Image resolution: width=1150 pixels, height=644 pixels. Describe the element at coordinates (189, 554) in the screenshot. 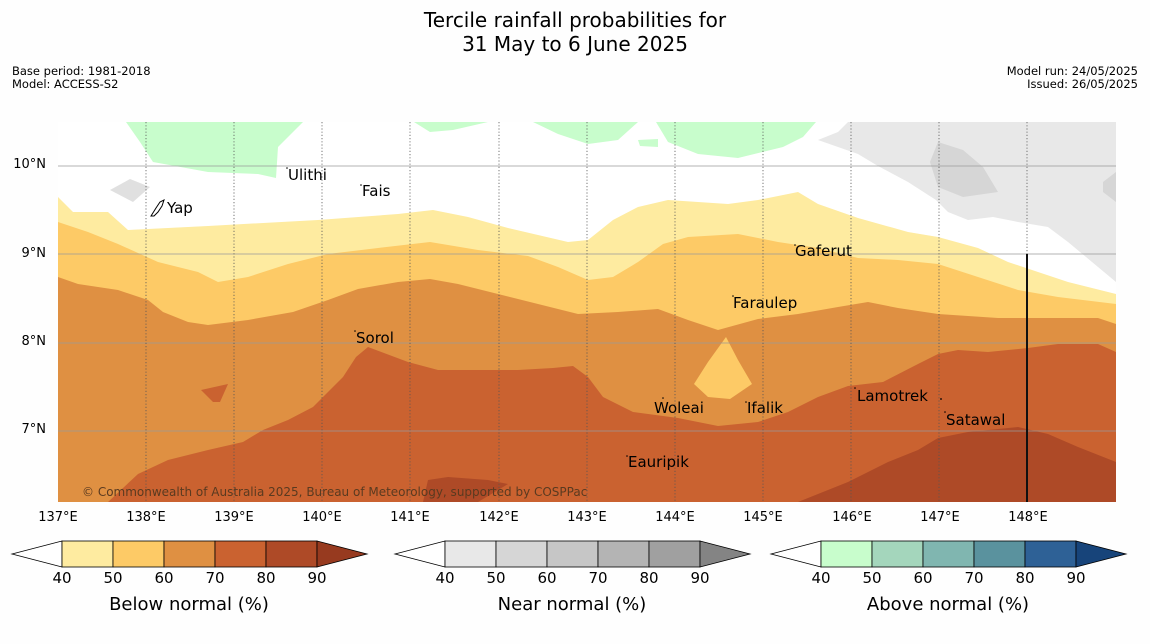

I see `colorbar-below-normal` at that location.